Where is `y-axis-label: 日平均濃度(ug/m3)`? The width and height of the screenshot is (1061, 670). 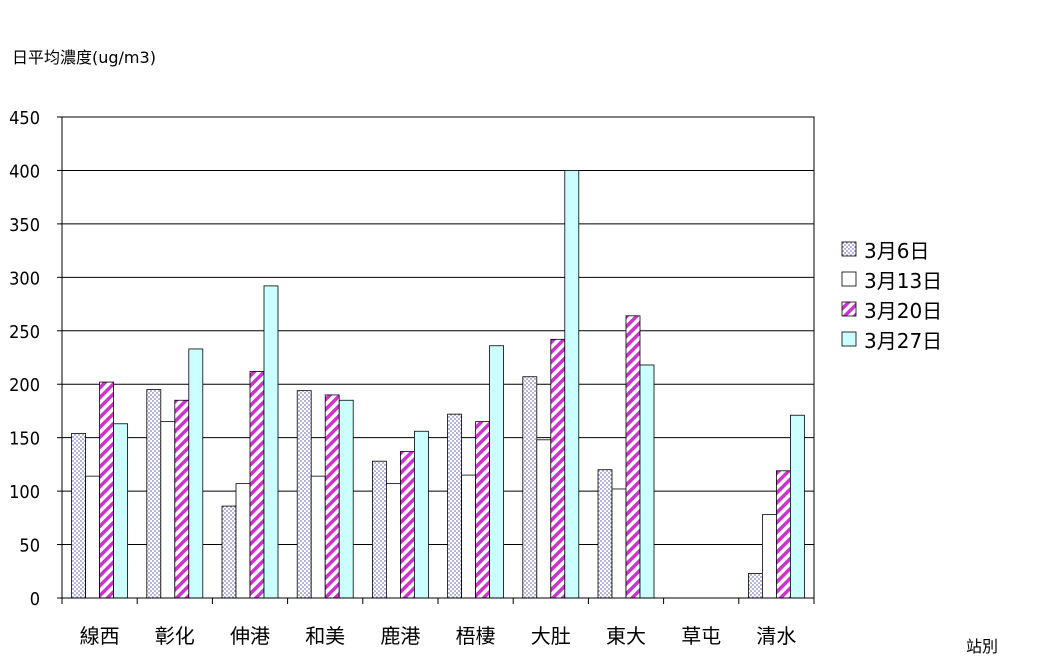
y-axis-label: 日平均濃度(ug/m3) is located at coordinates (84, 57).